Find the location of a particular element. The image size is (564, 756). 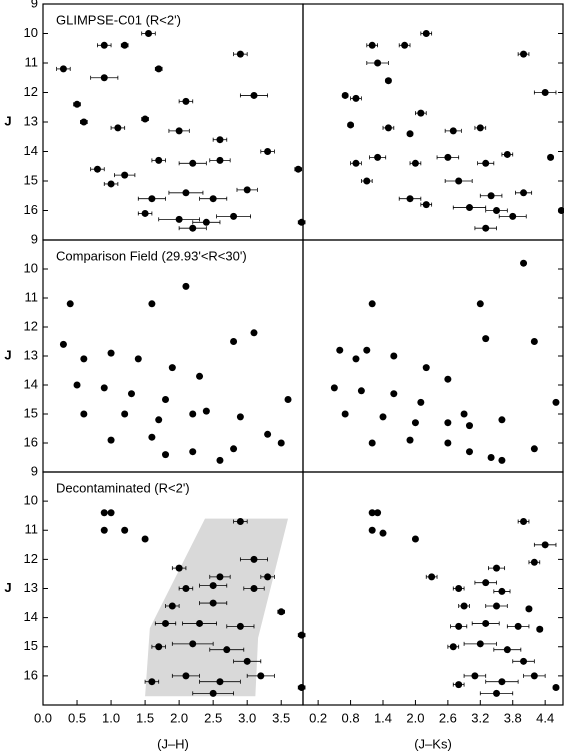

y-tick-label: 14 is located at coordinates (31, 150).